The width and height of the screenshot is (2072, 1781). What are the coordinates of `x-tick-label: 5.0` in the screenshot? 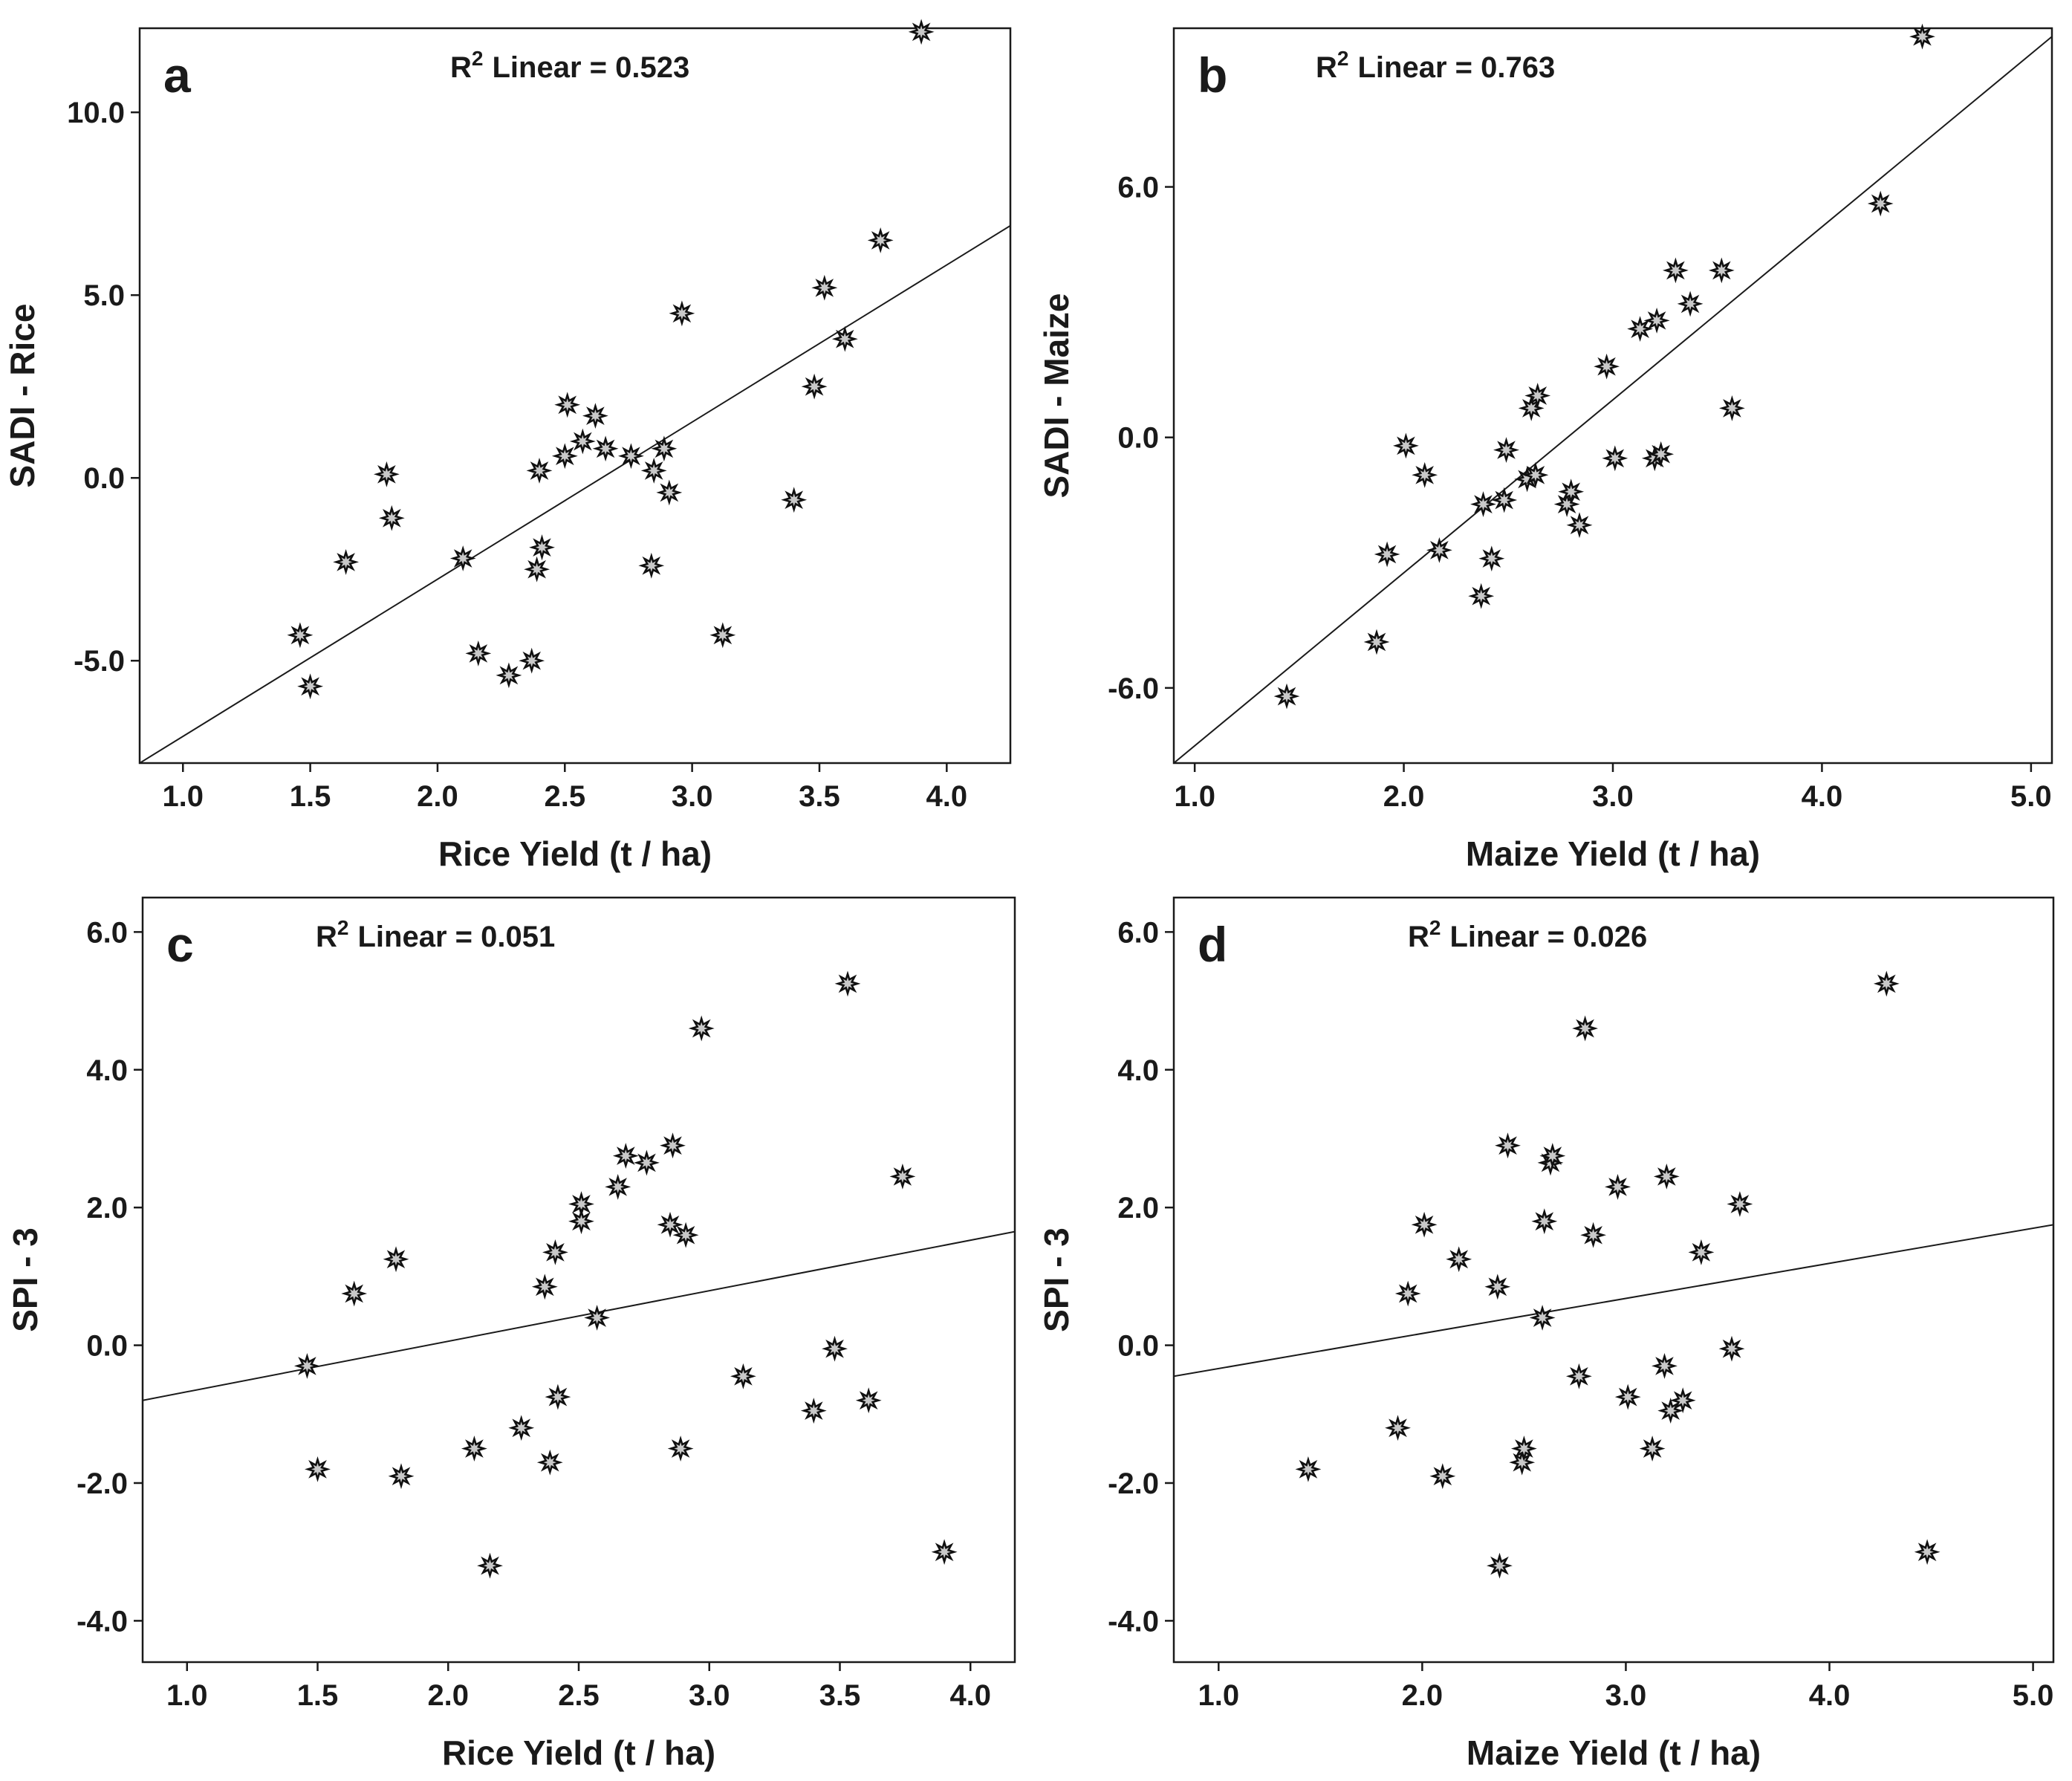 It's located at (2033, 1695).